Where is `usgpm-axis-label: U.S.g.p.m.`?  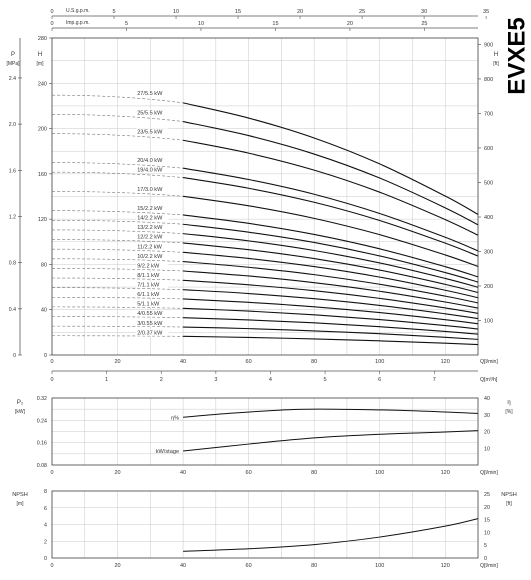
usgpm-axis-label: U.S.g.p.m. is located at coordinates (78, 11).